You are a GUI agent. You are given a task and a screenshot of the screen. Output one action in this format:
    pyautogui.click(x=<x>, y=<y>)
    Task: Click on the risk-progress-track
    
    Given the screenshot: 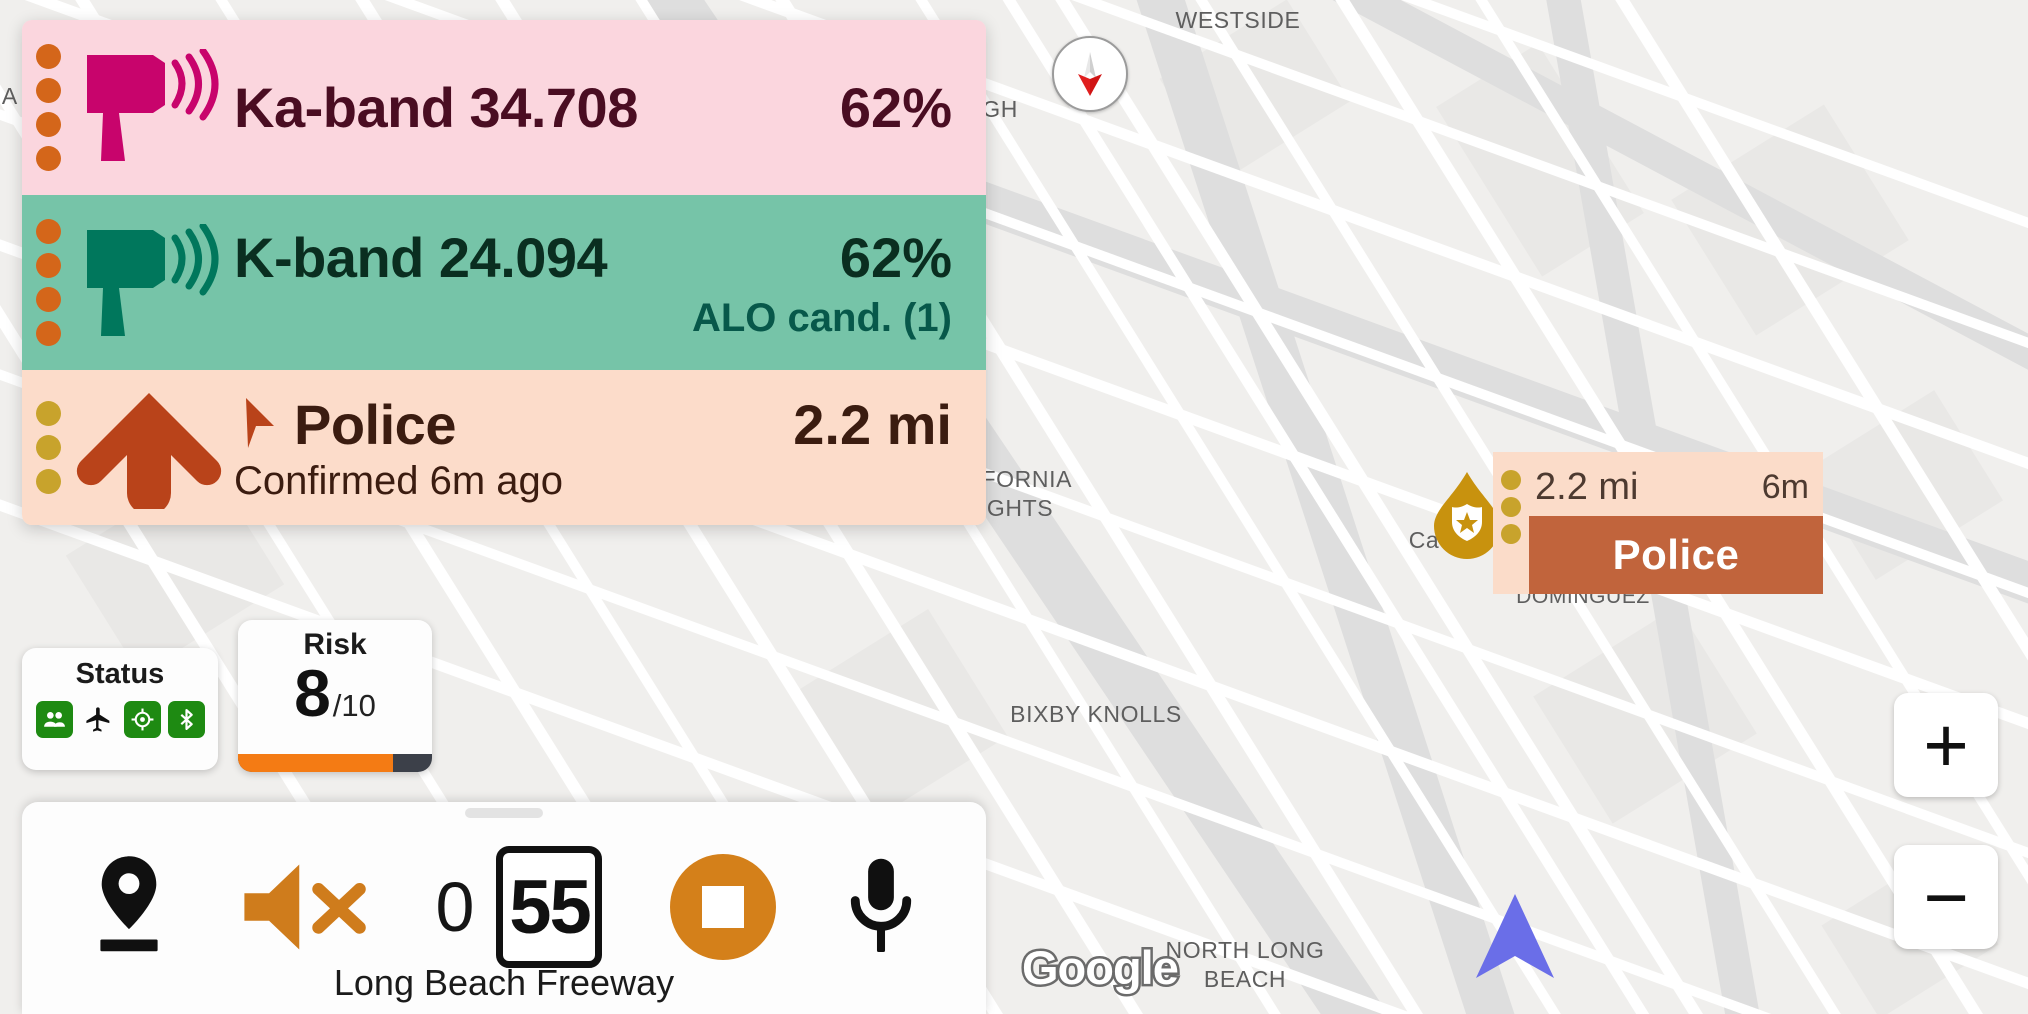 What is the action you would take?
    pyautogui.click(x=335, y=763)
    